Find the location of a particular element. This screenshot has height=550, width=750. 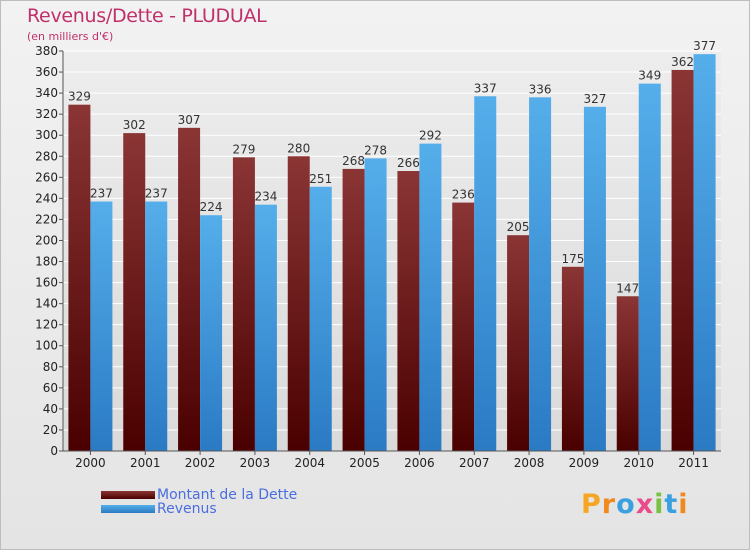

y-tick-label: 360 is located at coordinates (46, 72).